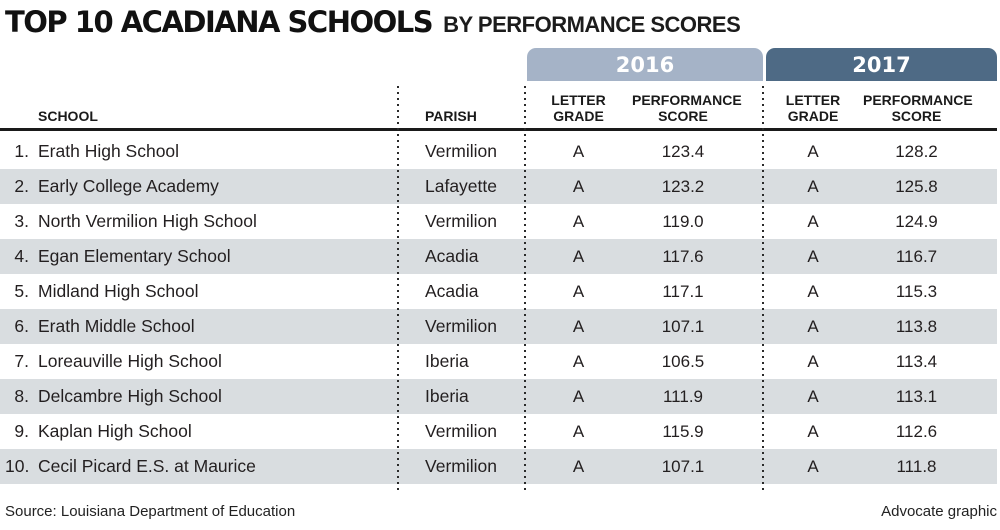 This screenshot has width=1000, height=530. I want to click on rank-label: 10., so click(17, 466).